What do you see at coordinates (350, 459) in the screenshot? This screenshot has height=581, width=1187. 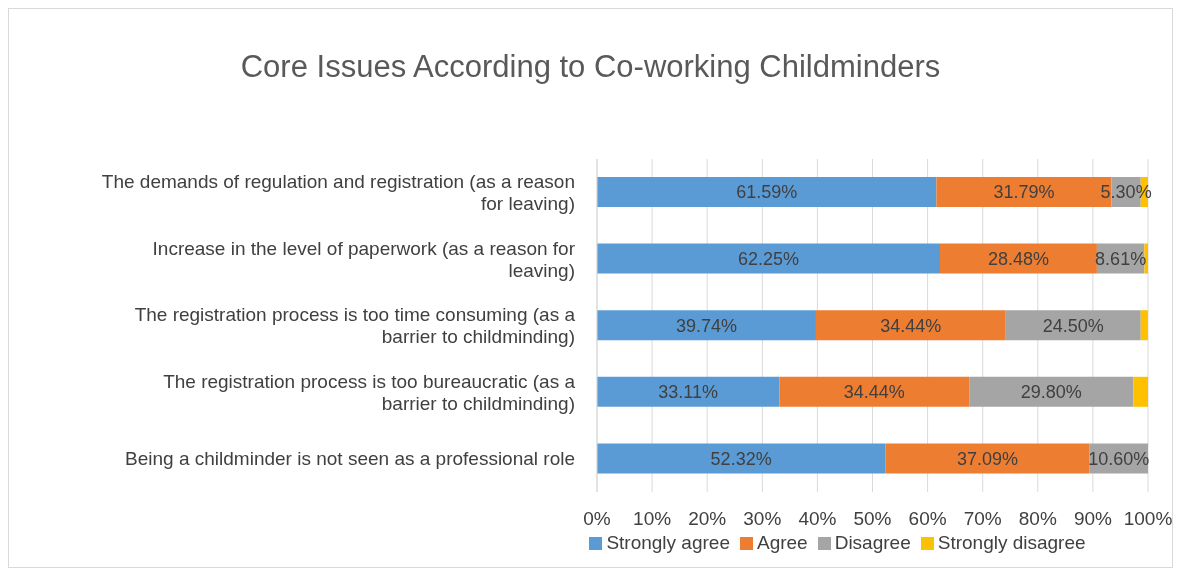 I see `y-tick-label: Being a childminder is not seen as a professional role` at bounding box center [350, 459].